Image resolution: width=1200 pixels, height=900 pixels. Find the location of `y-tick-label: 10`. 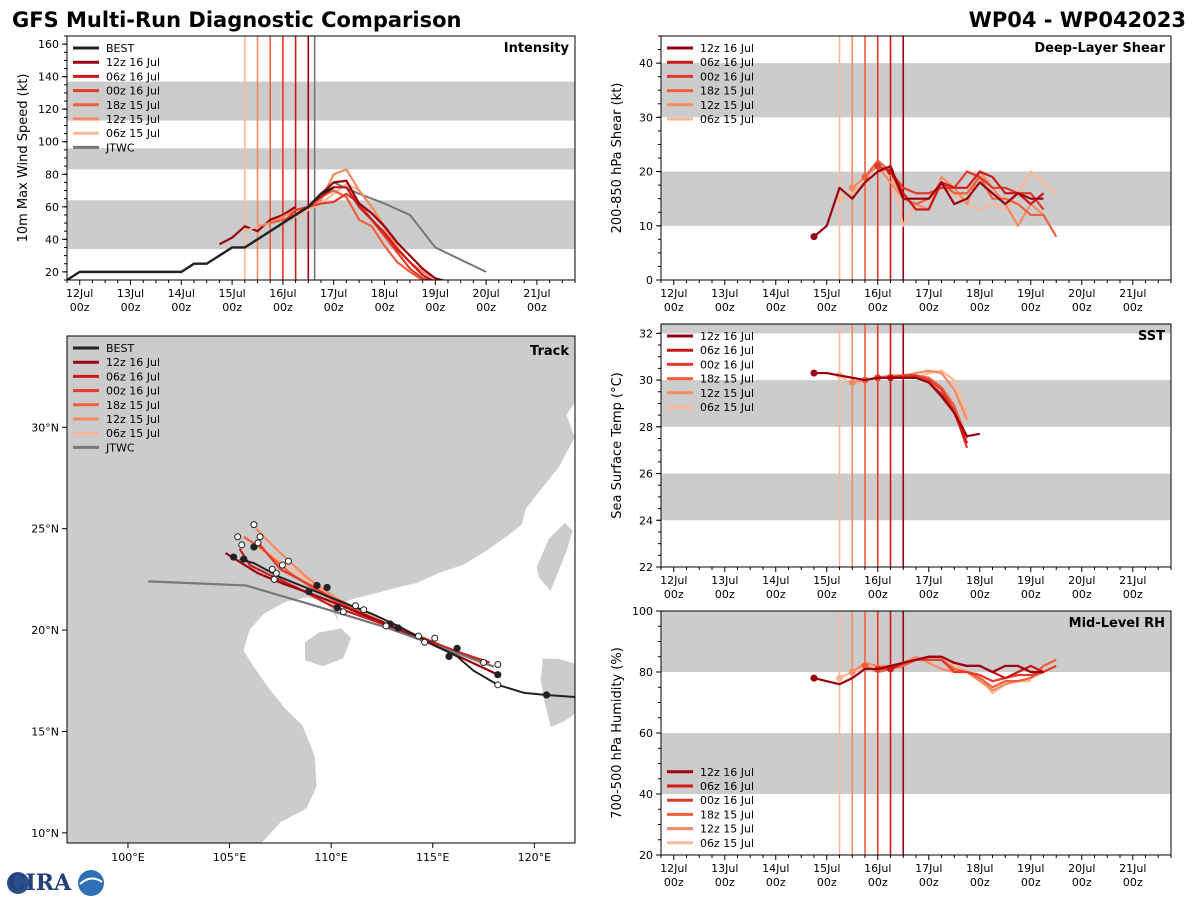

y-tick-label: 10 is located at coordinates (646, 226).